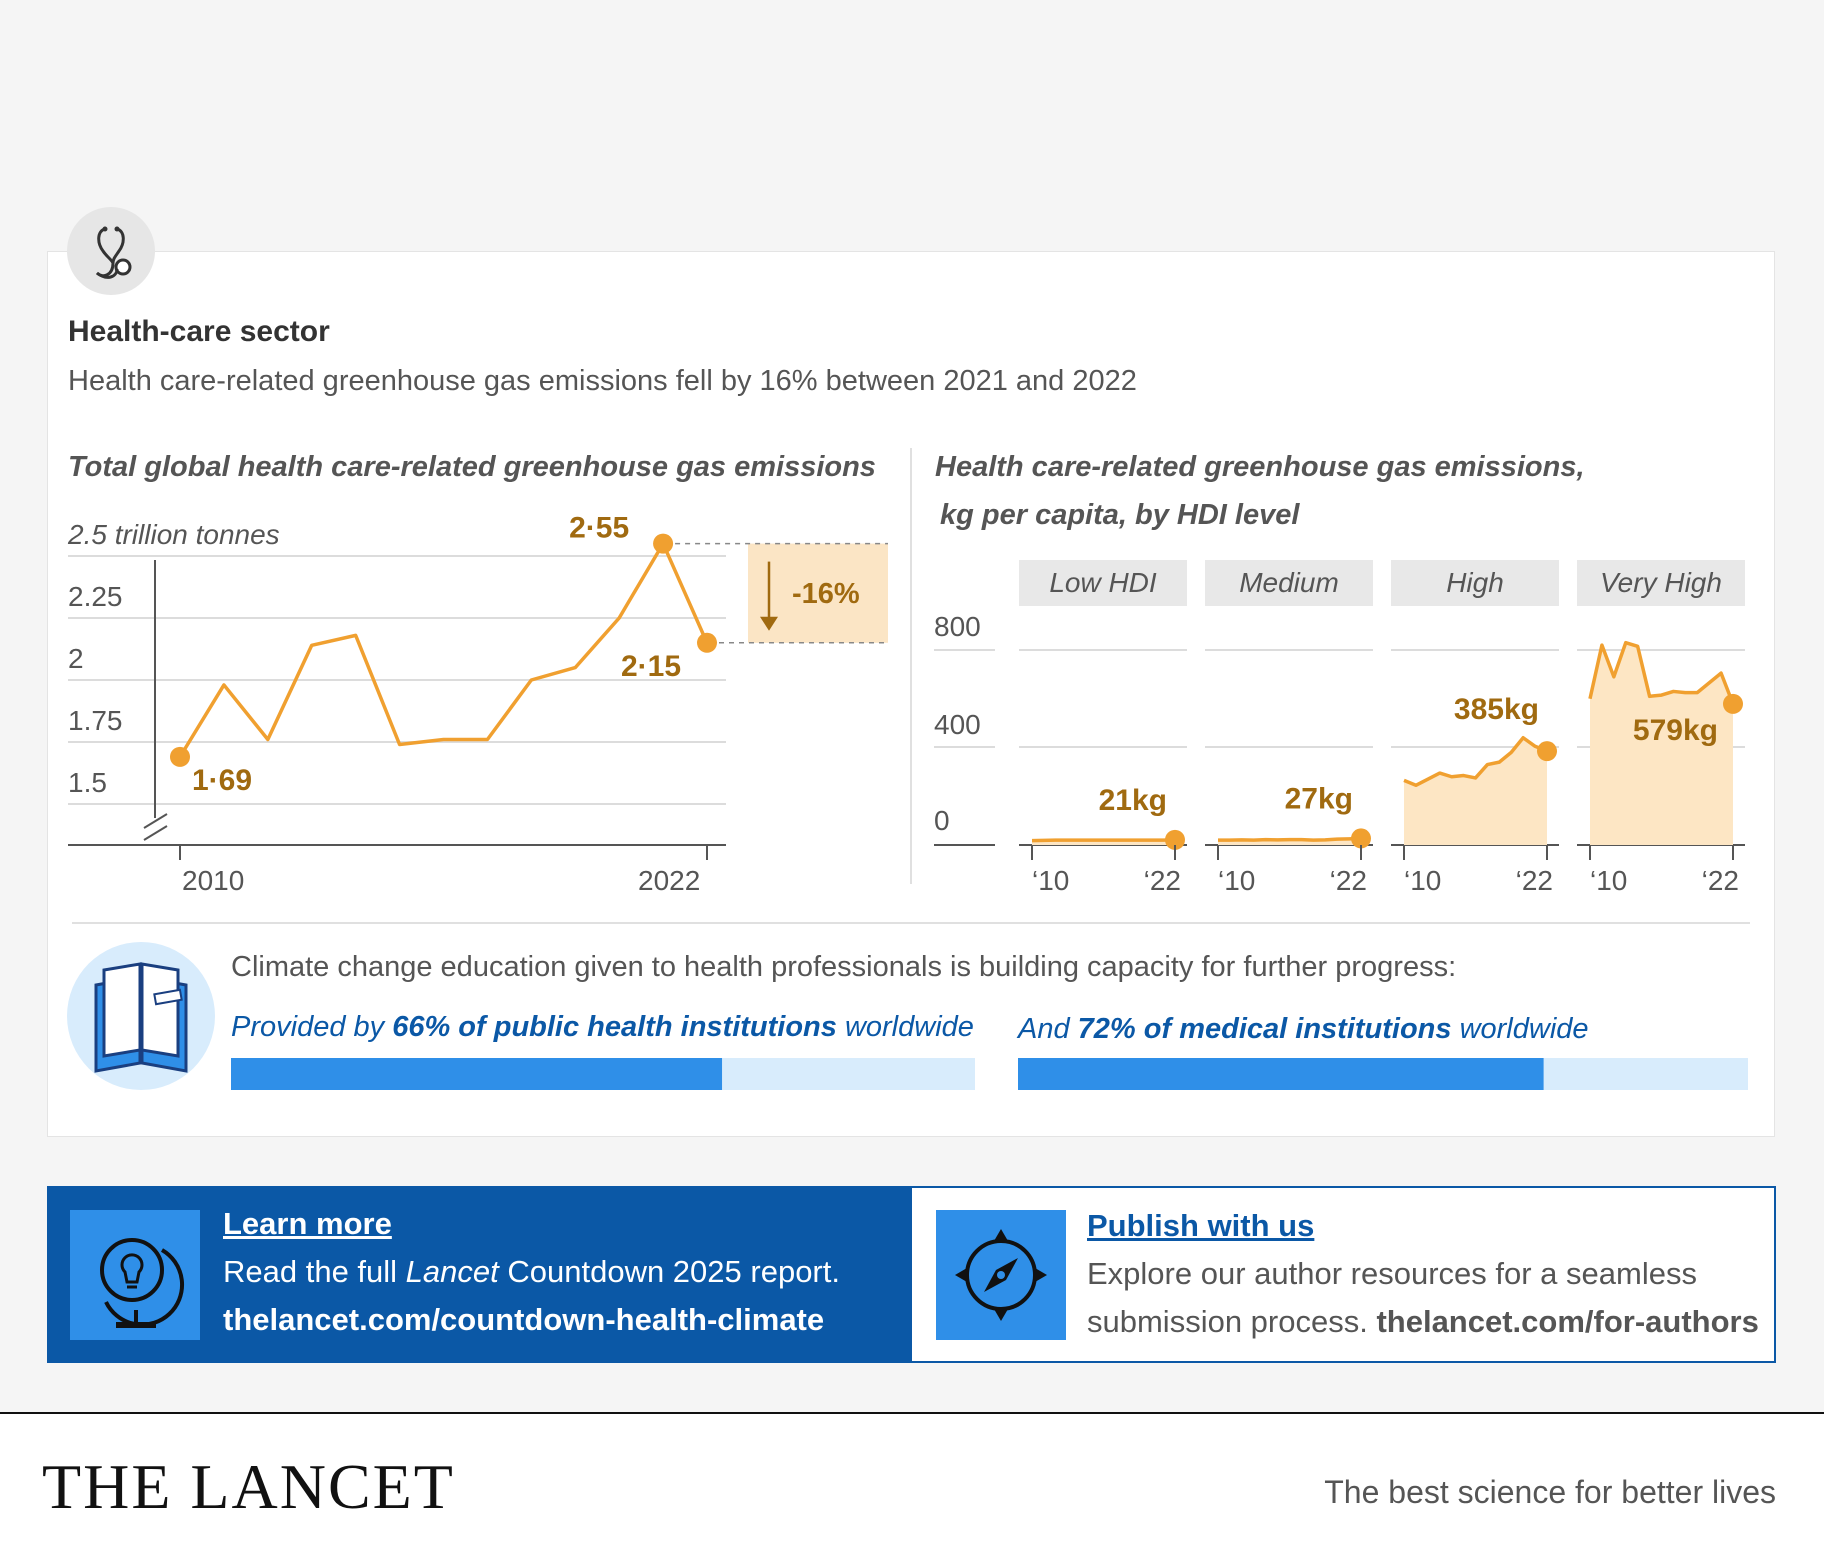 The height and width of the screenshot is (1541, 1824). What do you see at coordinates (95, 720) in the screenshot?
I see `y-tick-label: 1.75` at bounding box center [95, 720].